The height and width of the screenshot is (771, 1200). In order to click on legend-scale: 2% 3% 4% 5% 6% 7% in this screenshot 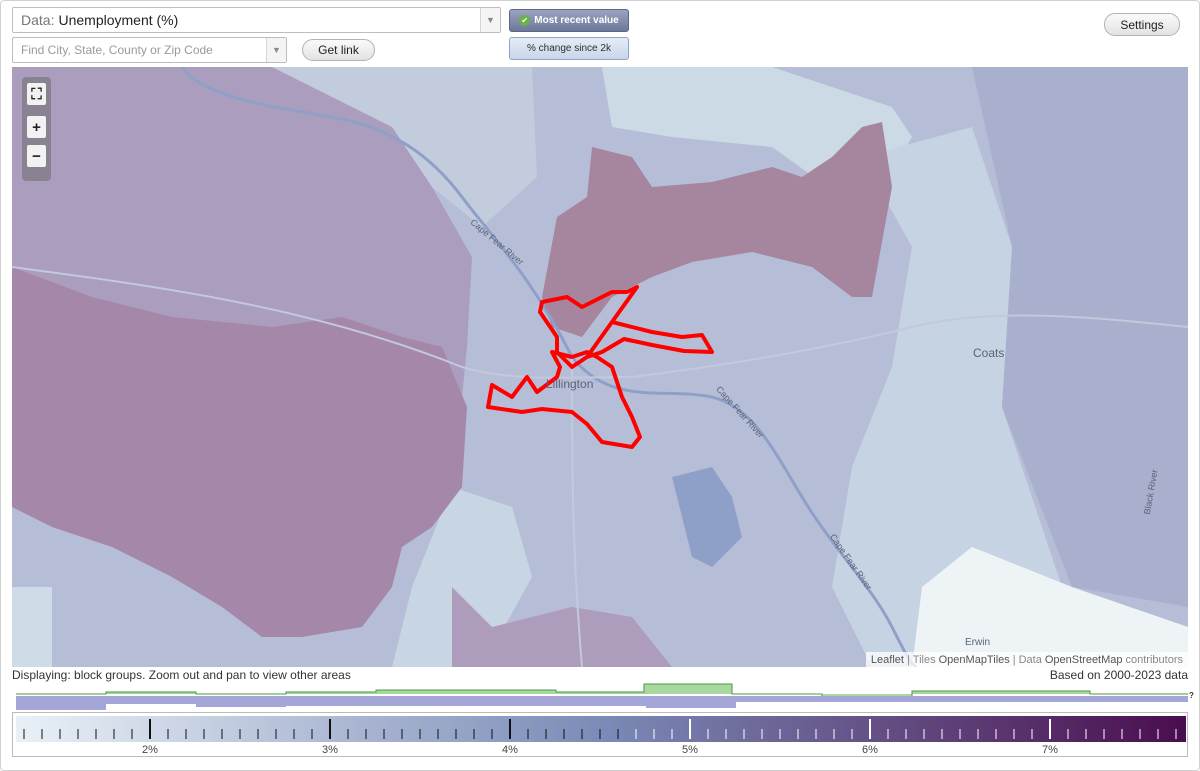, I will do `click(601, 736)`.